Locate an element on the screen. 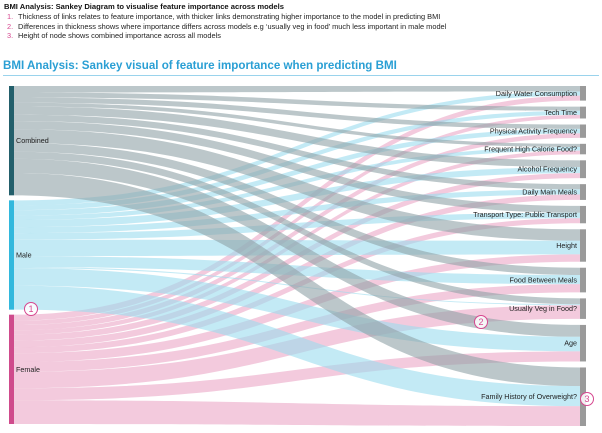 The height and width of the screenshot is (433, 602). target-node-physical-activity-frequency is located at coordinates (583, 131).